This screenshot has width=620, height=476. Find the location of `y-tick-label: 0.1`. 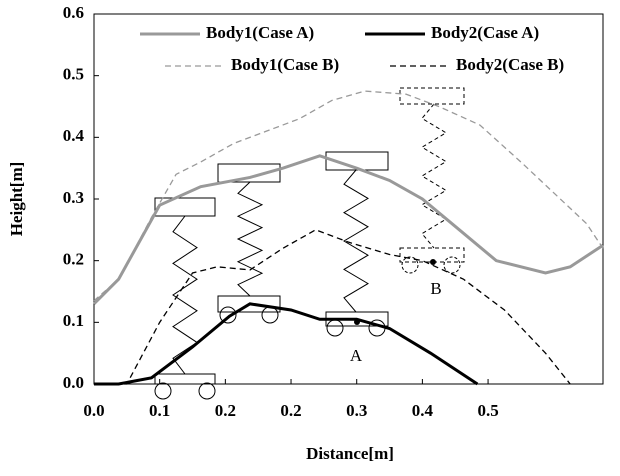

y-tick-label: 0.1 is located at coordinates (73, 320).